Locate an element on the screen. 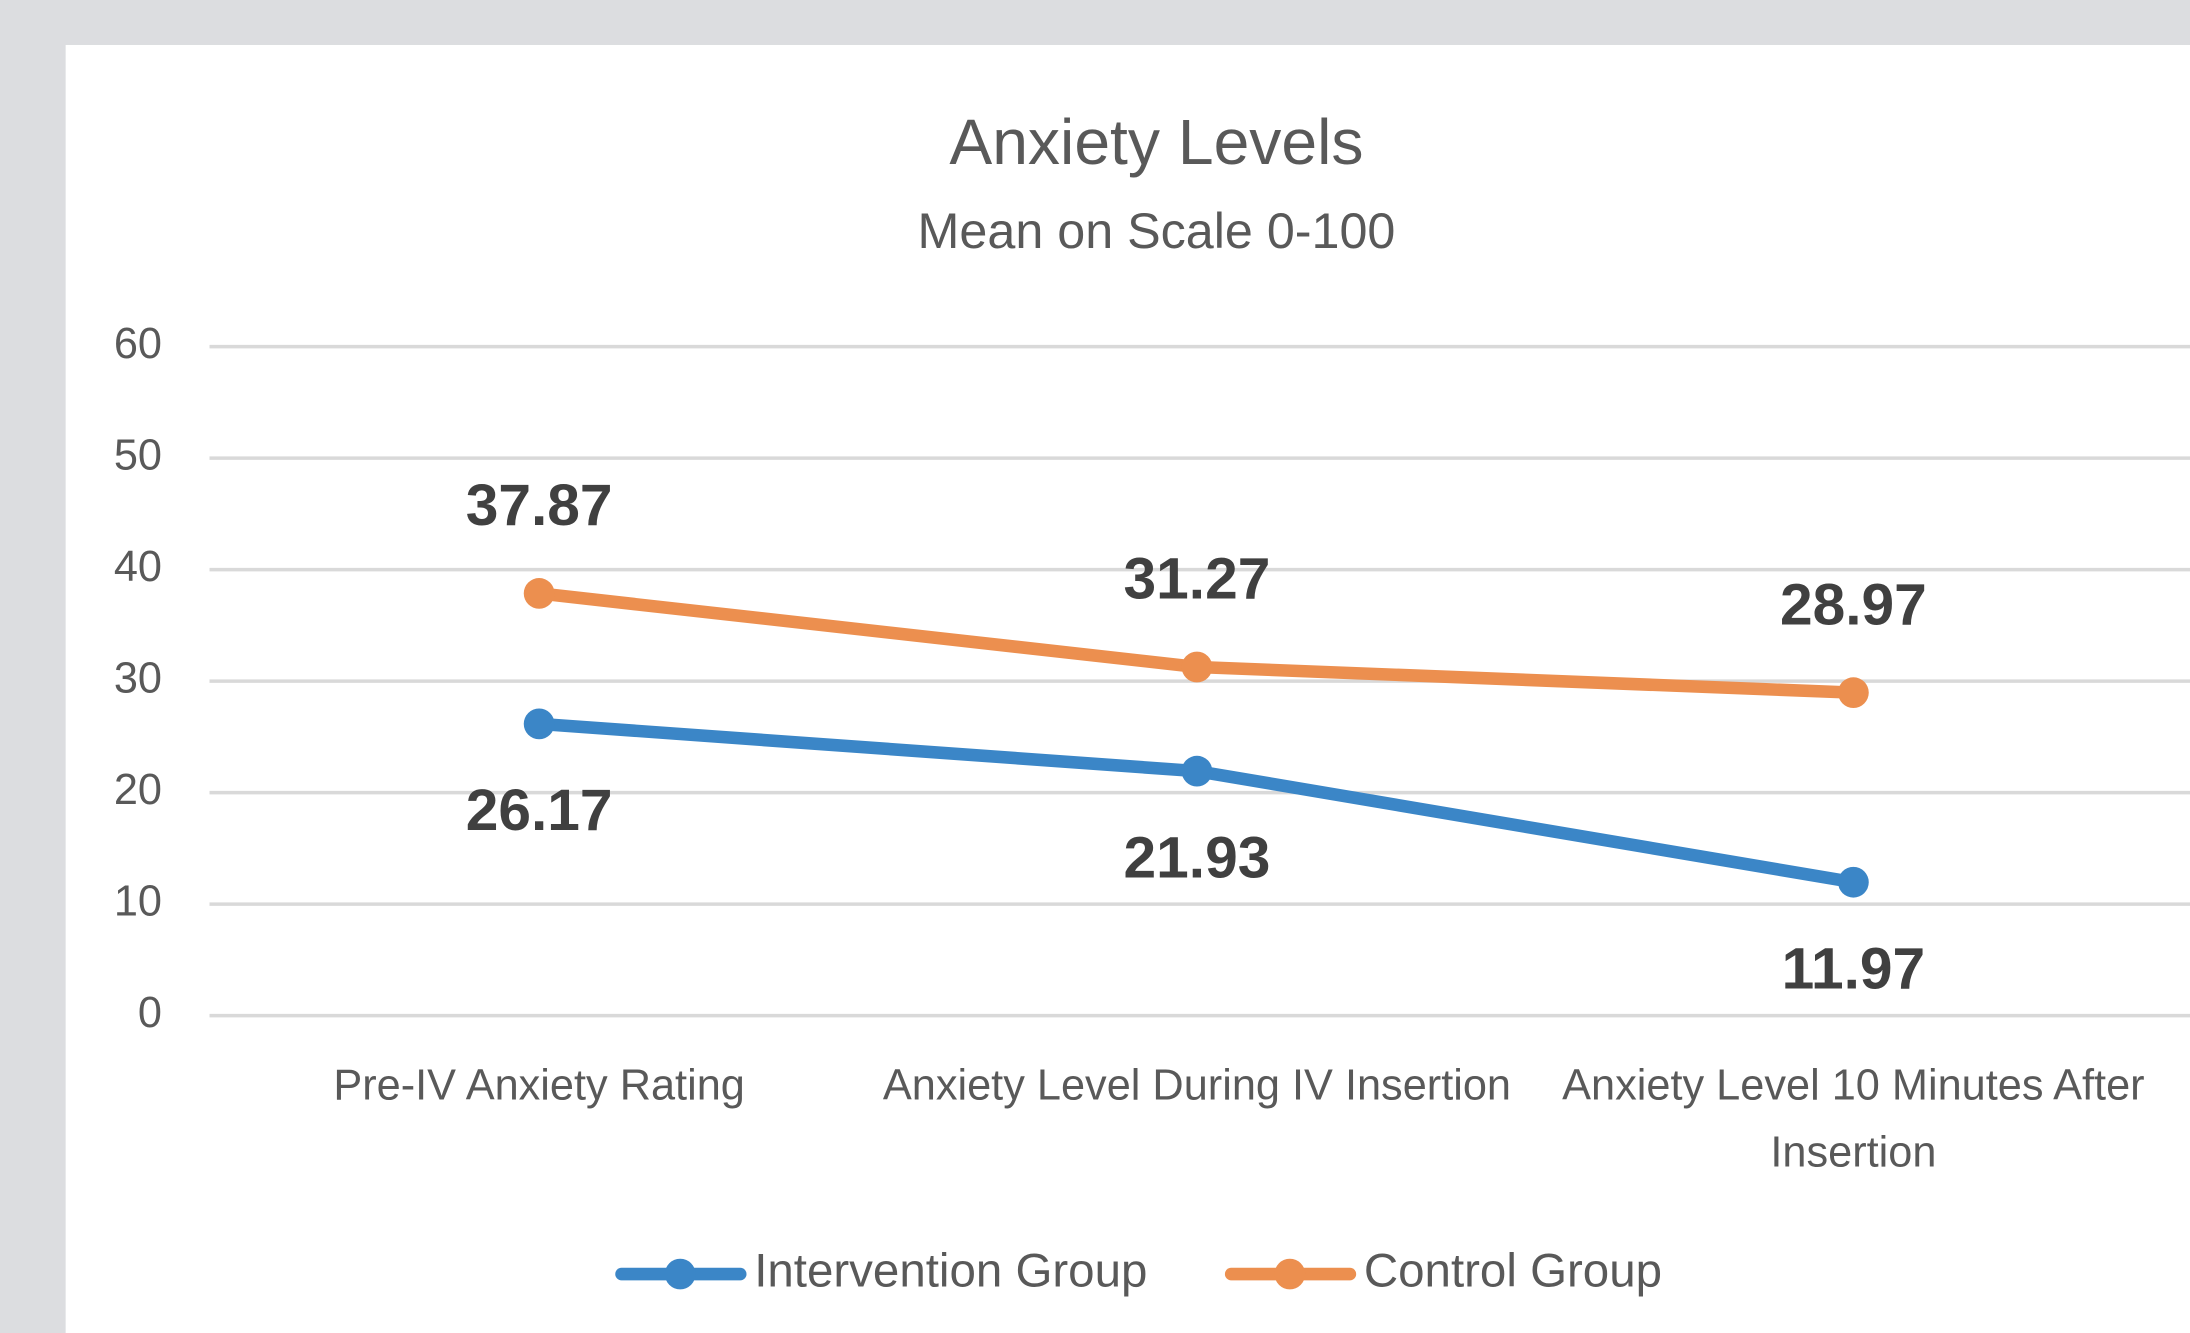  y-tick-label: 0 is located at coordinates (150, 1013).